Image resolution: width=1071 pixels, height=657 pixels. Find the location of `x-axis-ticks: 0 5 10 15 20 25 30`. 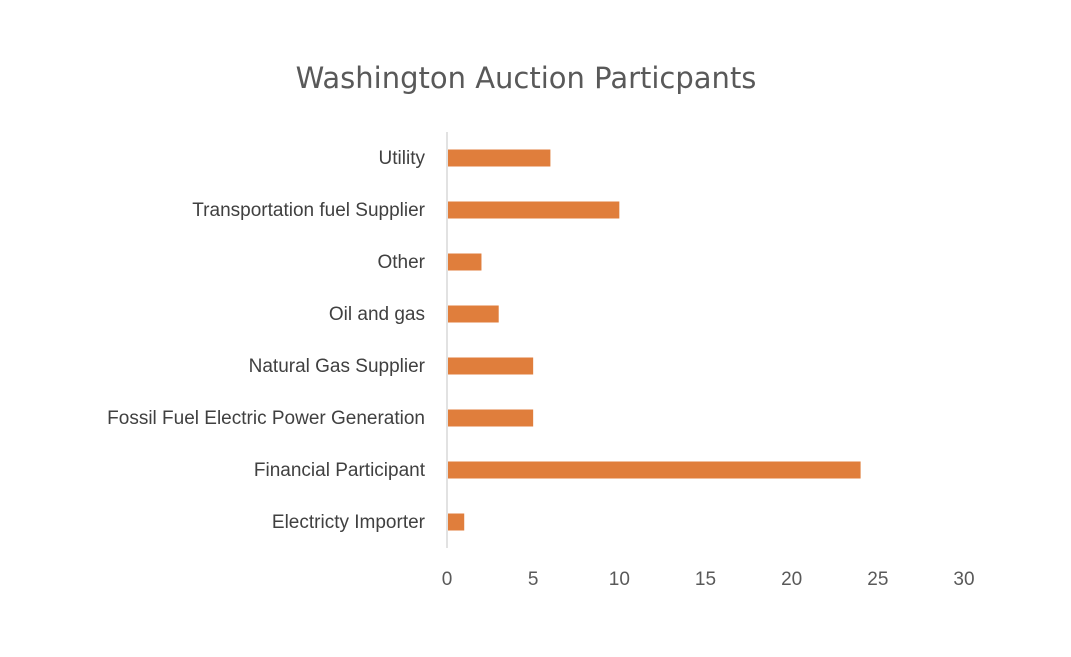

x-axis-ticks: 0 5 10 15 20 25 30 is located at coordinates (708, 579).